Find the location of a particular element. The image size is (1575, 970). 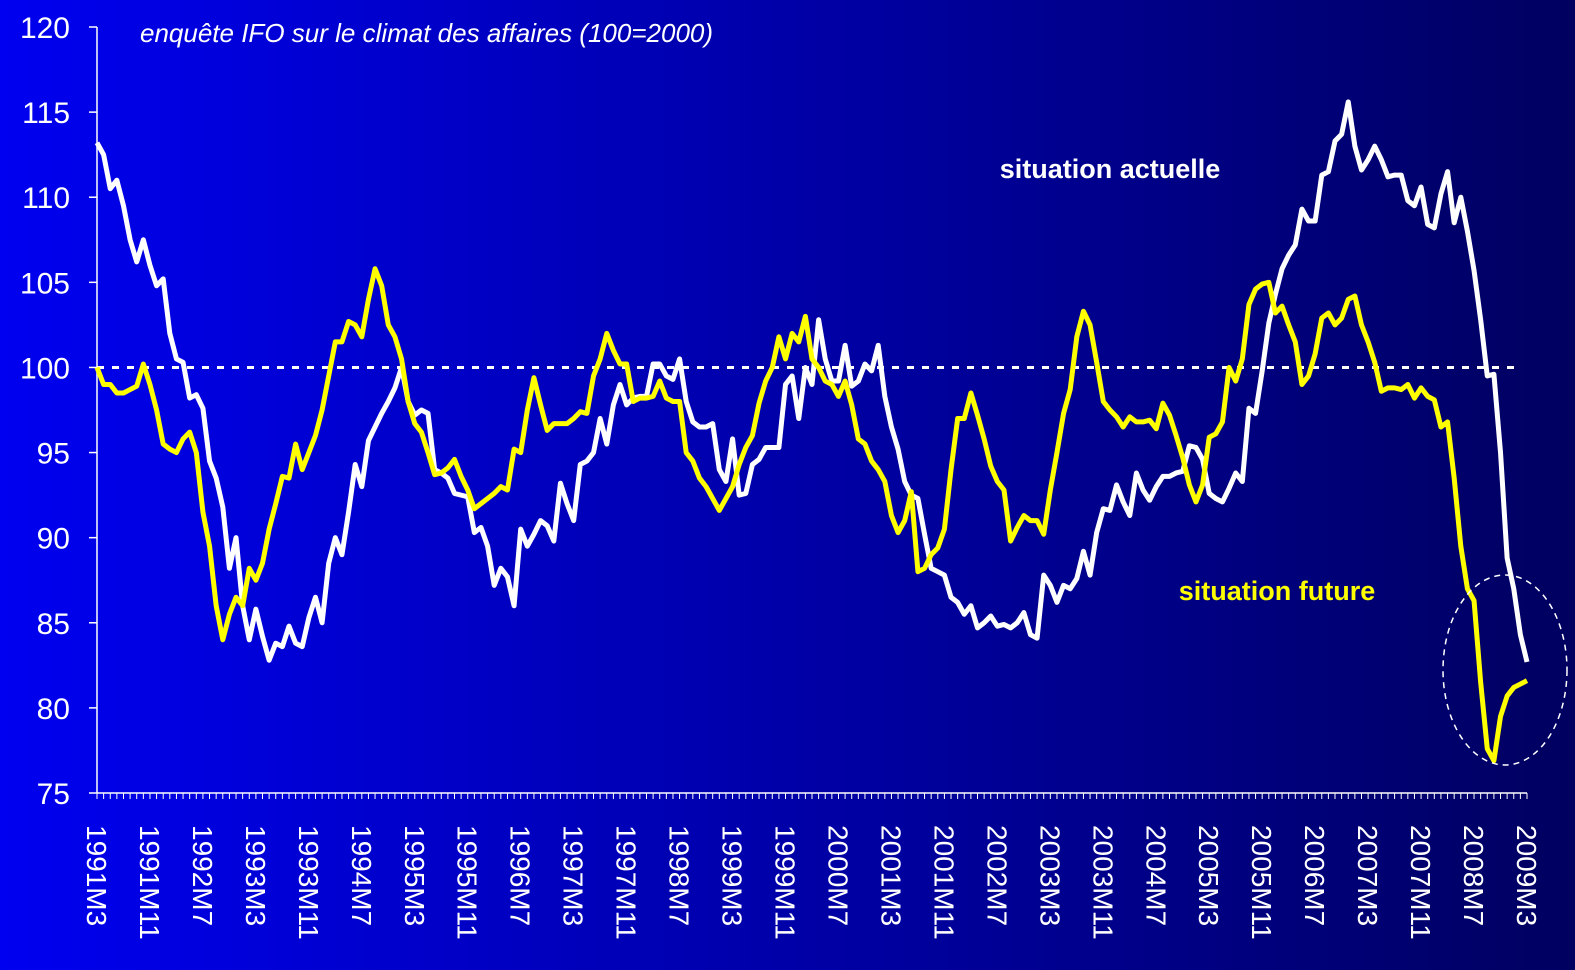

y-tick-label: 120 is located at coordinates (45, 28).